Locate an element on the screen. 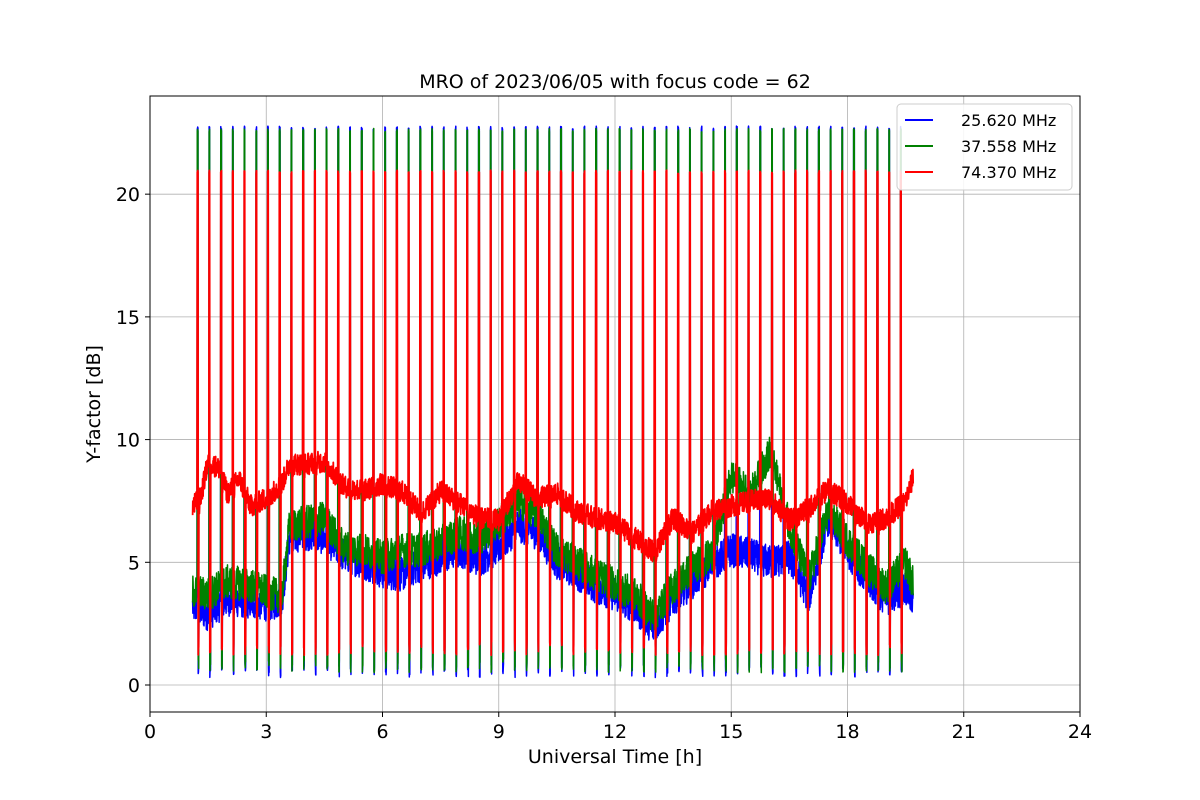 This screenshot has width=1200, height=800. legend-label-2: 74.370 MHz is located at coordinates (1008, 172).